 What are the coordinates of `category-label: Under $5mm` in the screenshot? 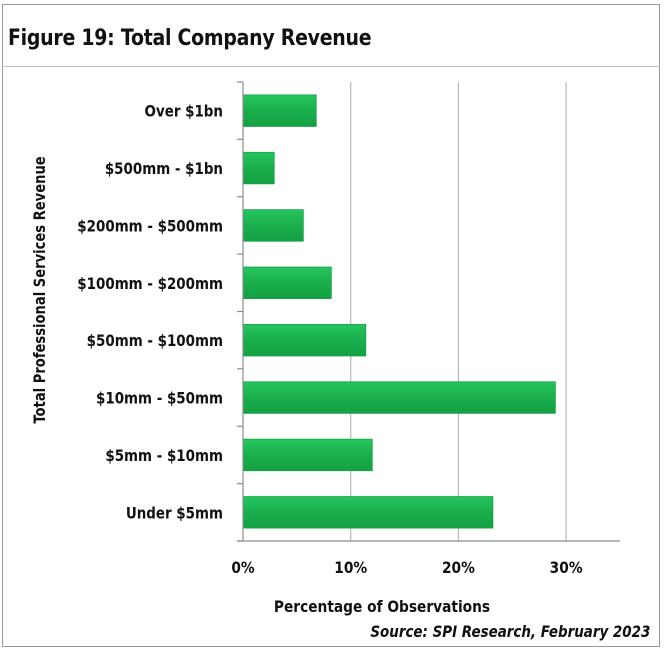 It's located at (174, 513).